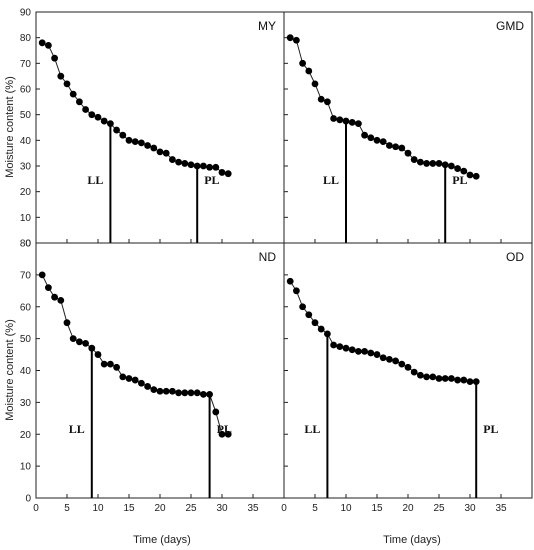 Image resolution: width=534 pixels, height=550 pixels. I want to click on y-tick-label: 50, so click(26, 115).